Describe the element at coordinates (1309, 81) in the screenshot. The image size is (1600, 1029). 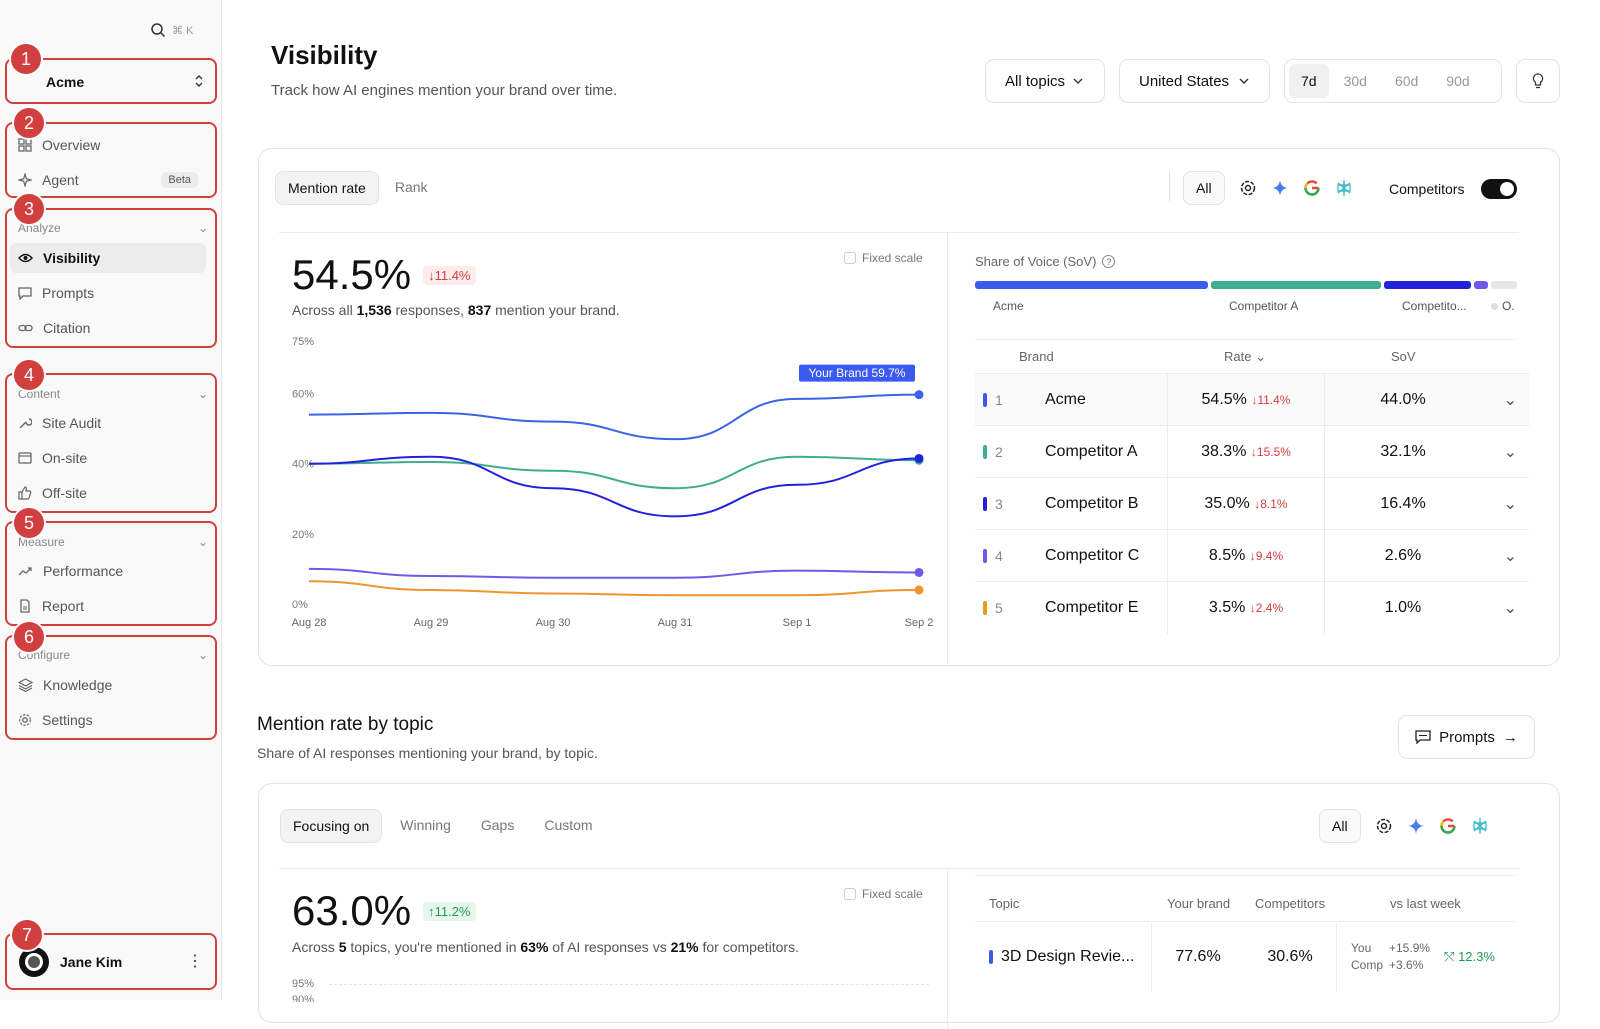
I see `range-7d: 7d` at that location.